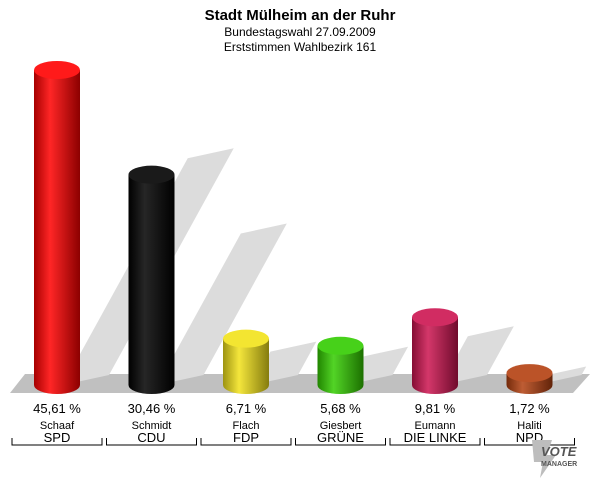 The width and height of the screenshot is (600, 480). I want to click on value-label-5: 1,72 %, so click(529, 408).